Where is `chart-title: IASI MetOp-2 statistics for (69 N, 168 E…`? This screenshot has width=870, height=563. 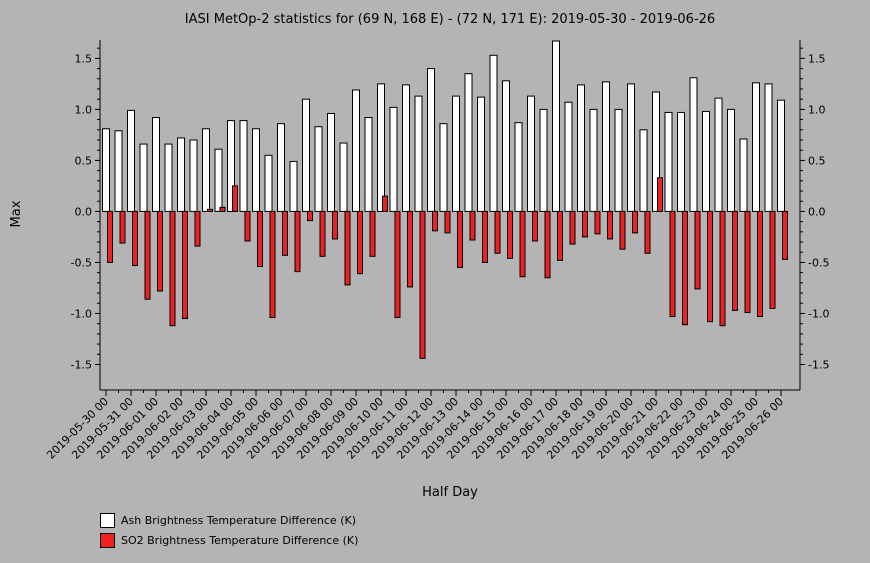 chart-title: IASI MetOp-2 statistics for (69 N, 168 E… is located at coordinates (450, 19).